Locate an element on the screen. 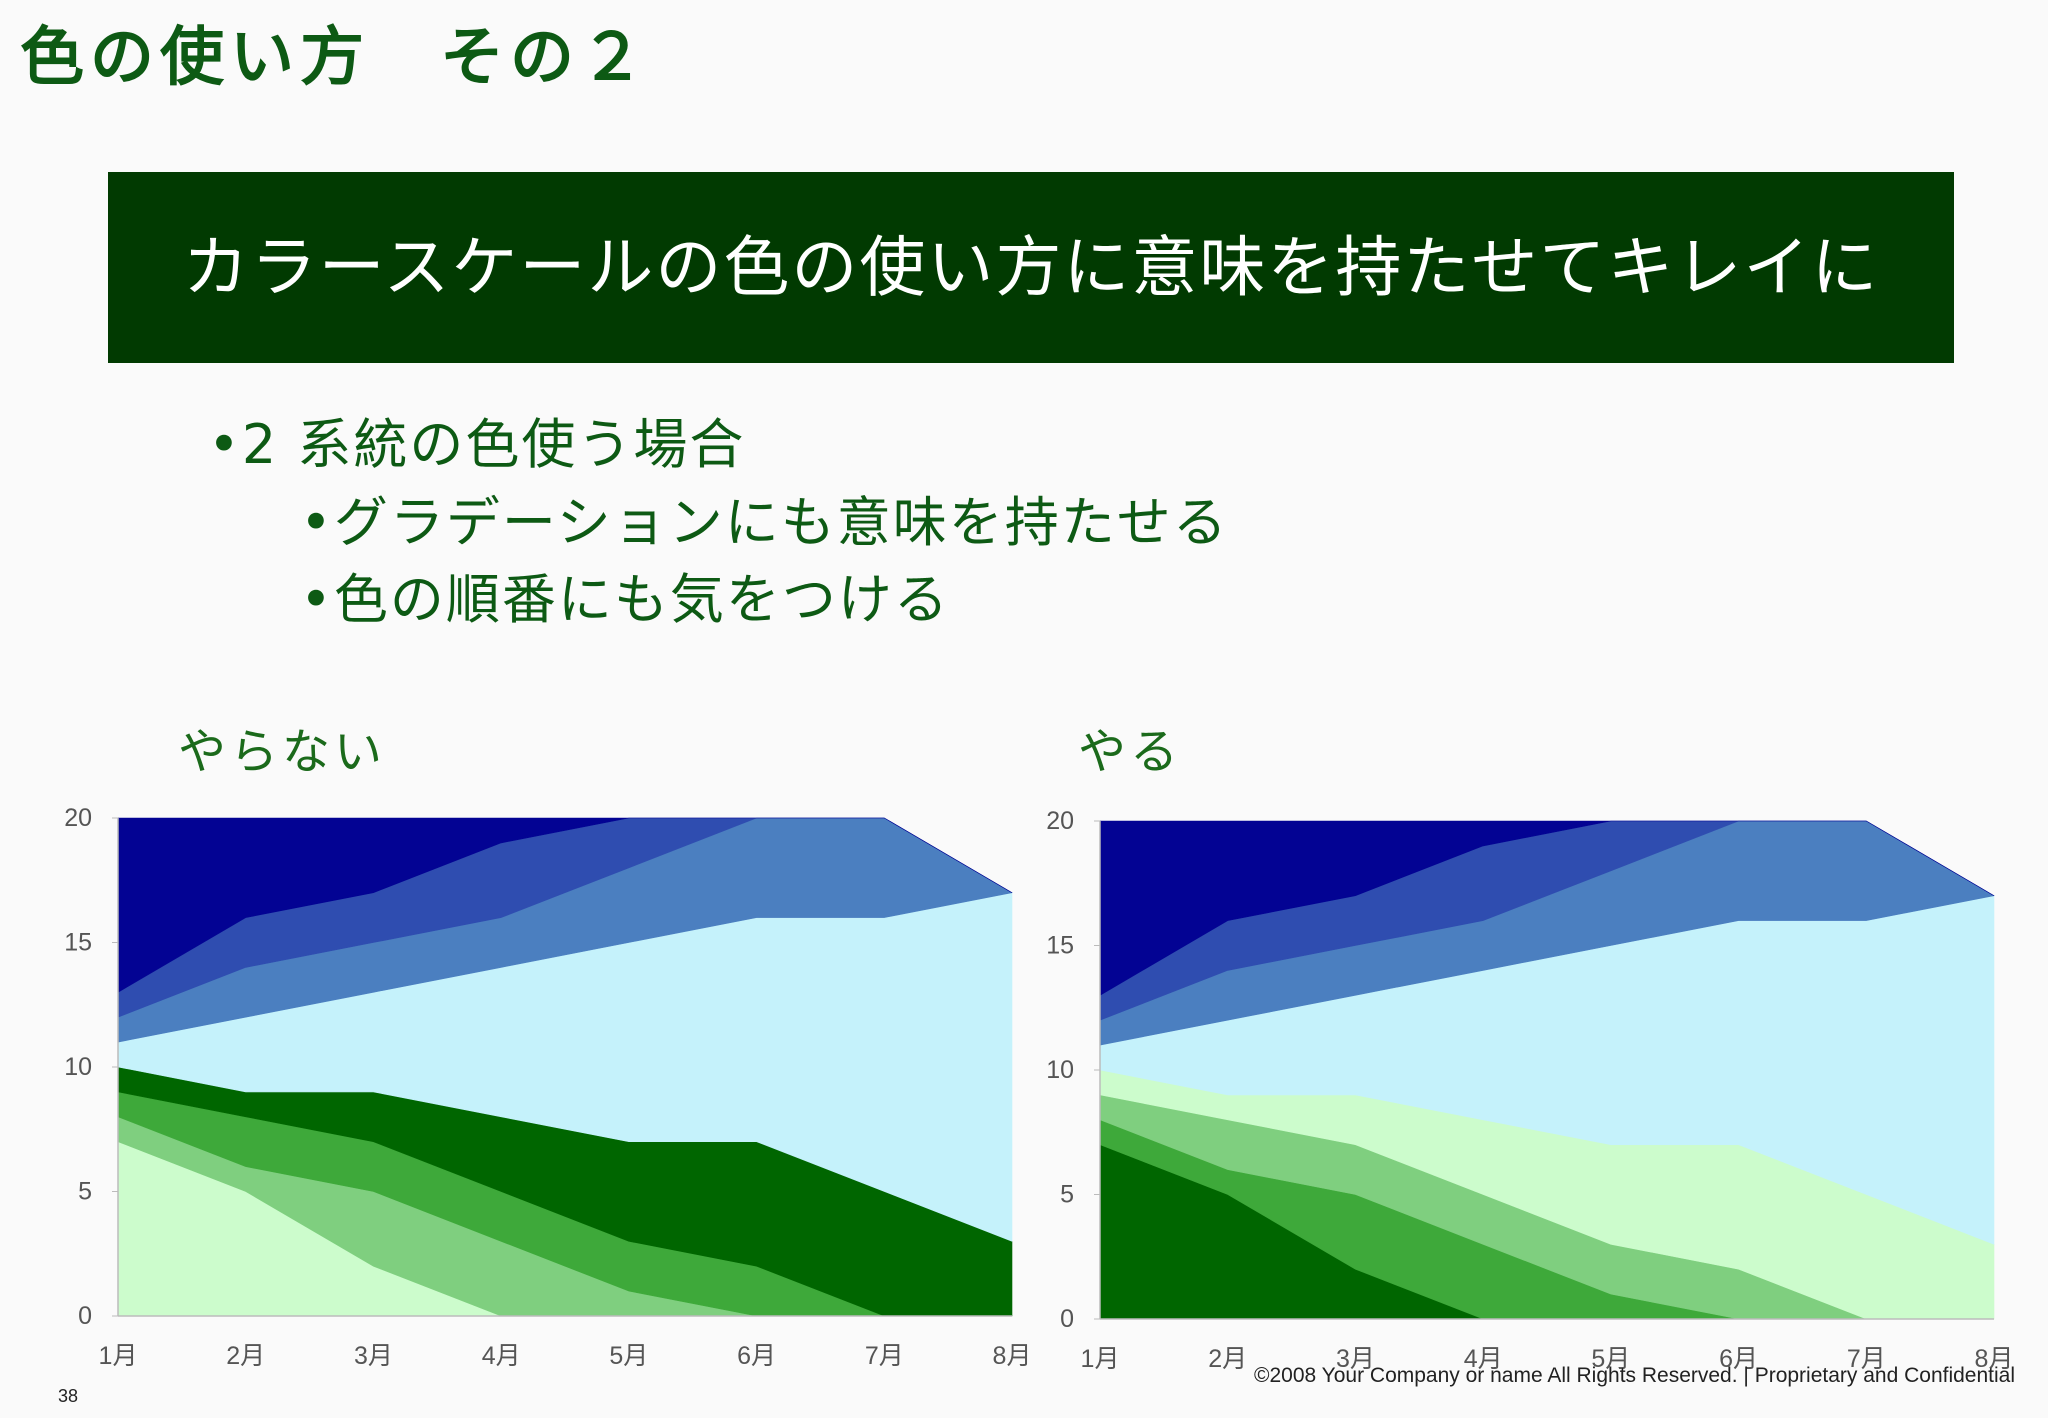 The image size is (2048, 1418). bullet-item: •2 系統の色使う場合 is located at coordinates (477, 444).